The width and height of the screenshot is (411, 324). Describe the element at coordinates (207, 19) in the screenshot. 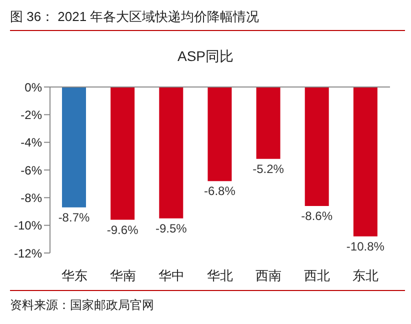

I see `chart-title: 图 36： 2021 年各大区域快递均价降幅情况` at that location.